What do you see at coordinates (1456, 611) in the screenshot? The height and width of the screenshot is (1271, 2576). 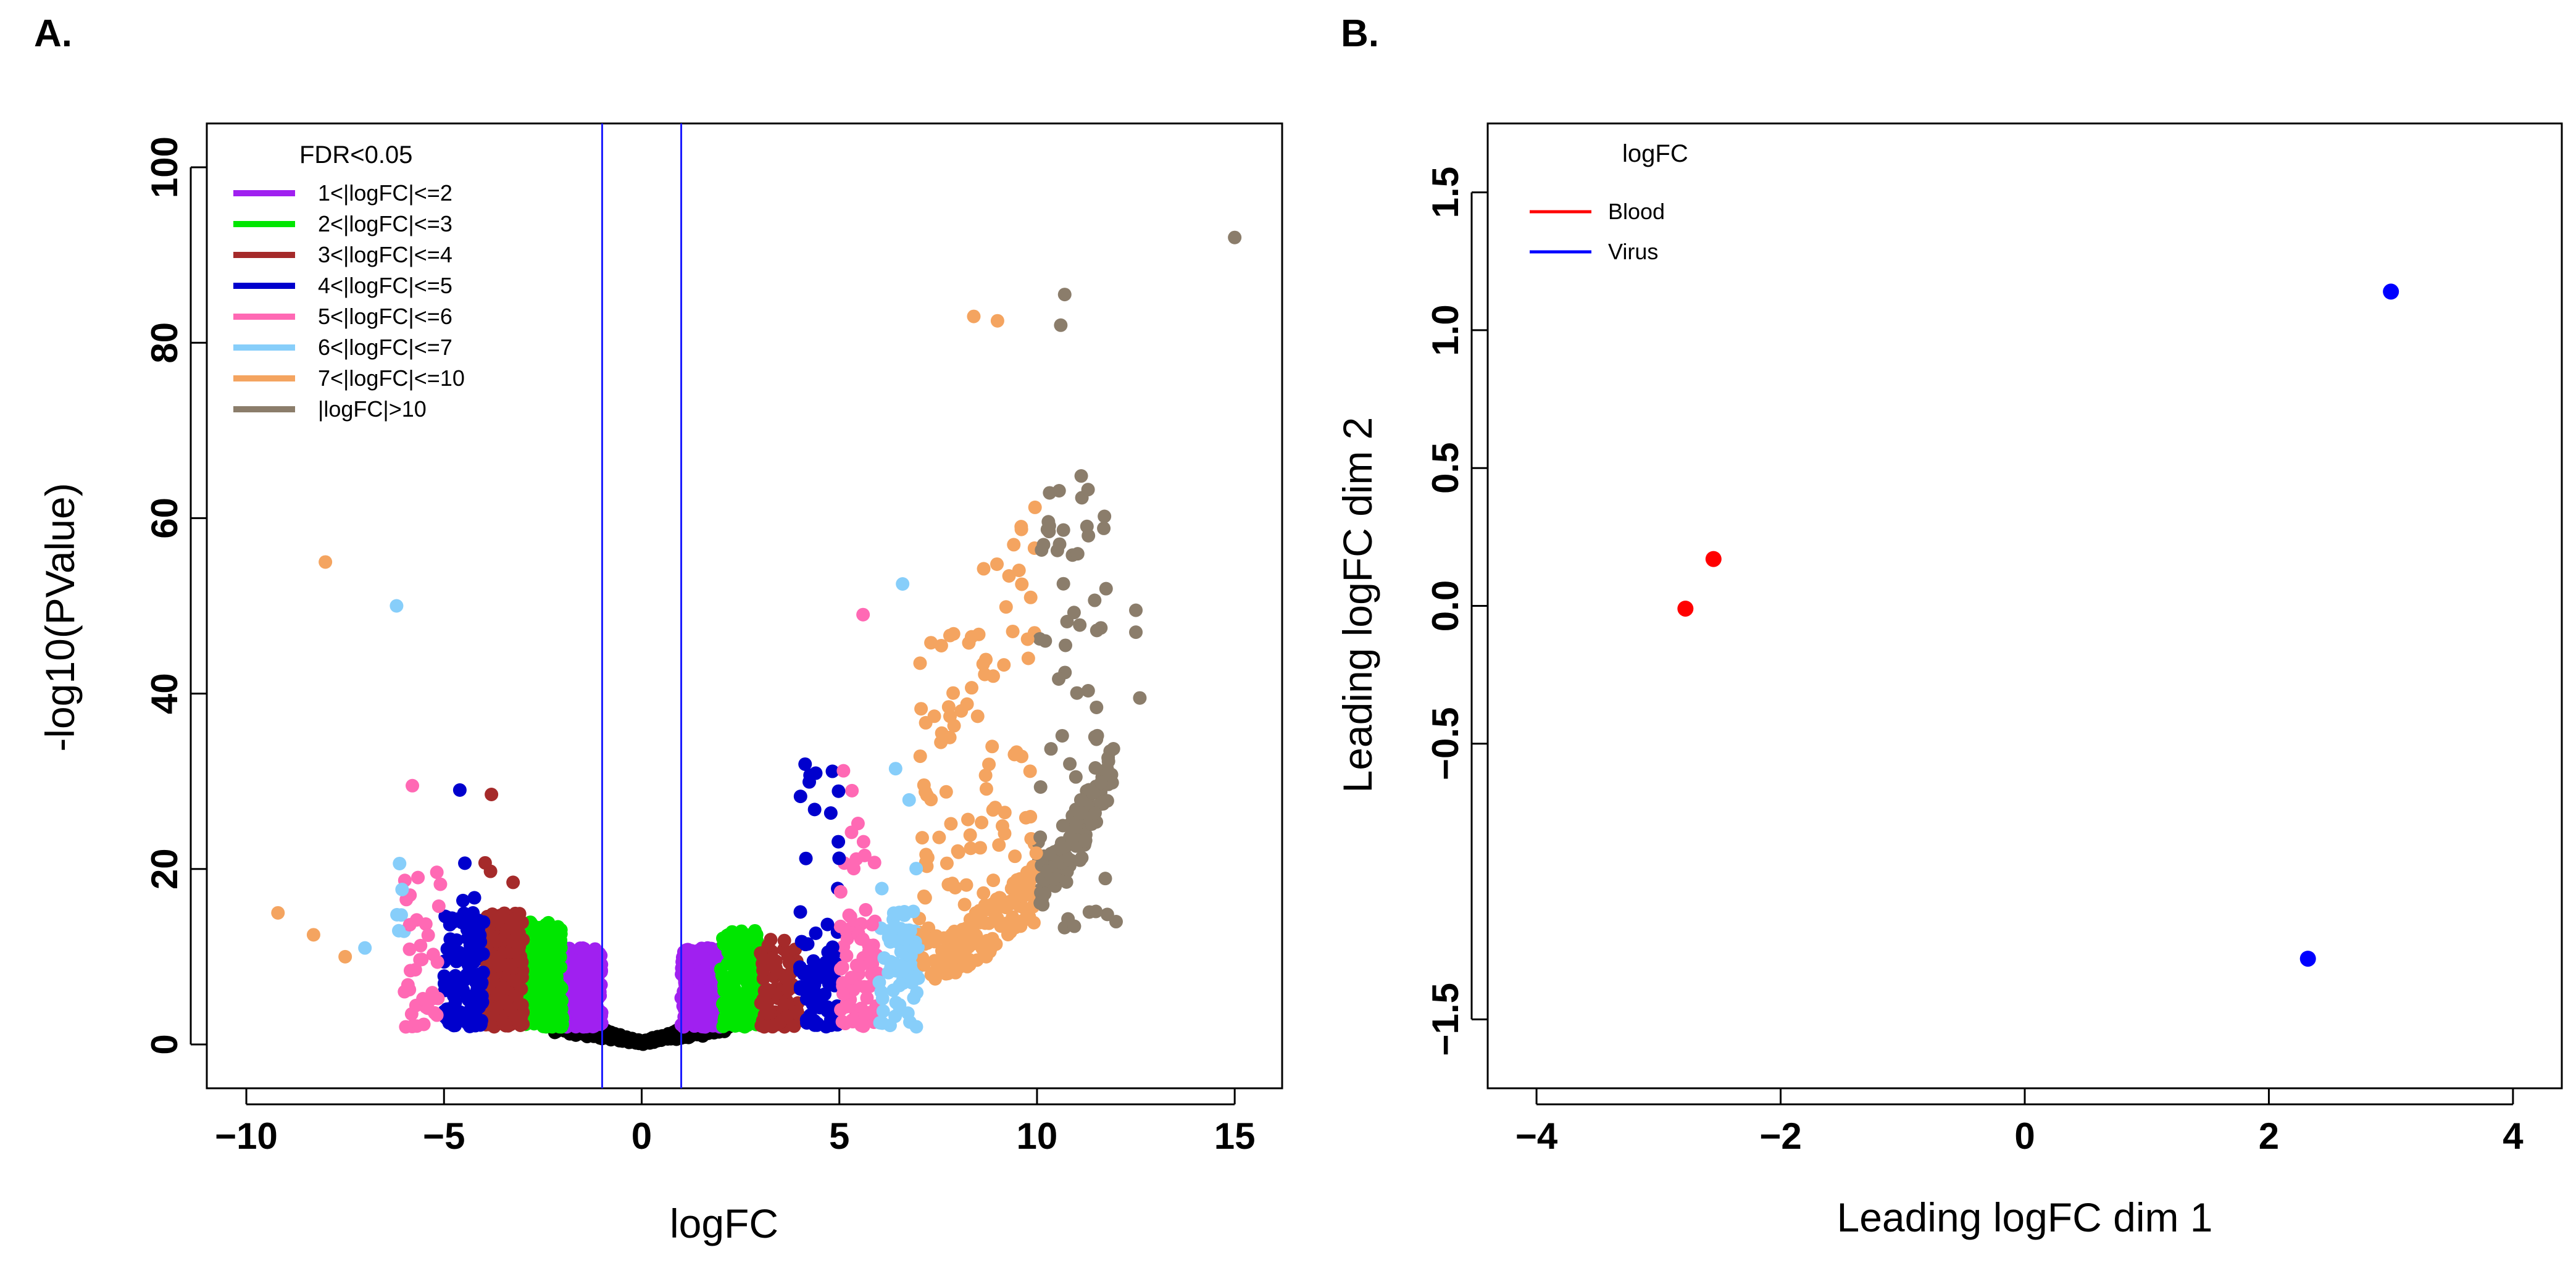 I see `mds-y-axis: −1.5 −0.5 0.0 0.5 1.0 1.5` at bounding box center [1456, 611].